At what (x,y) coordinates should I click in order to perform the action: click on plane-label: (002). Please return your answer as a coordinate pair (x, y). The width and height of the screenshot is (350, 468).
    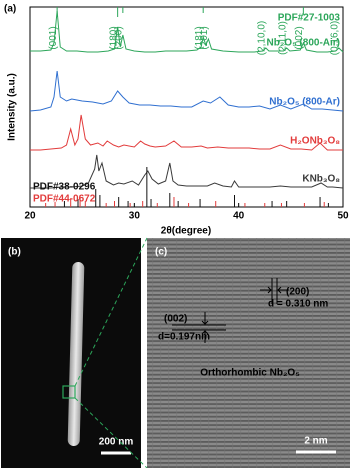
    Looking at the image, I should click on (175, 319).